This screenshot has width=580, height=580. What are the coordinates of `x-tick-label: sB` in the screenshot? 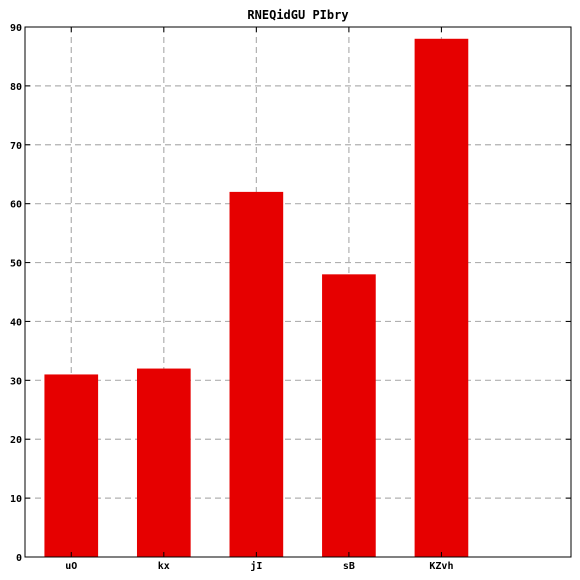 It's located at (349, 566).